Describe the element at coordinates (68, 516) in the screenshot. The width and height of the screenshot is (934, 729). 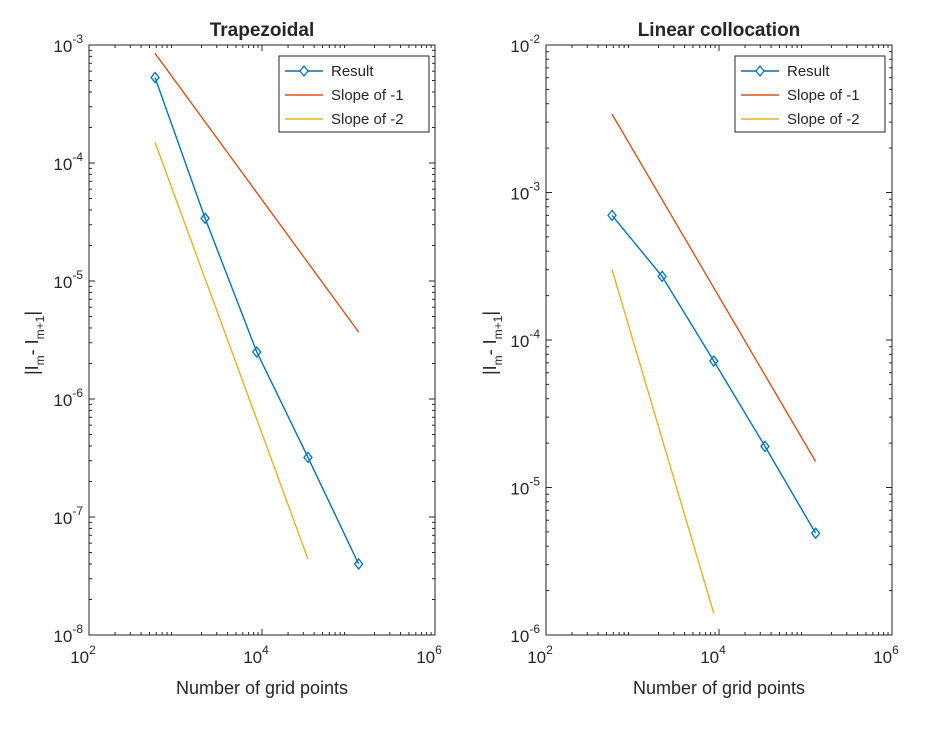
I see `y-tick-label: 10⁻⁷` at that location.